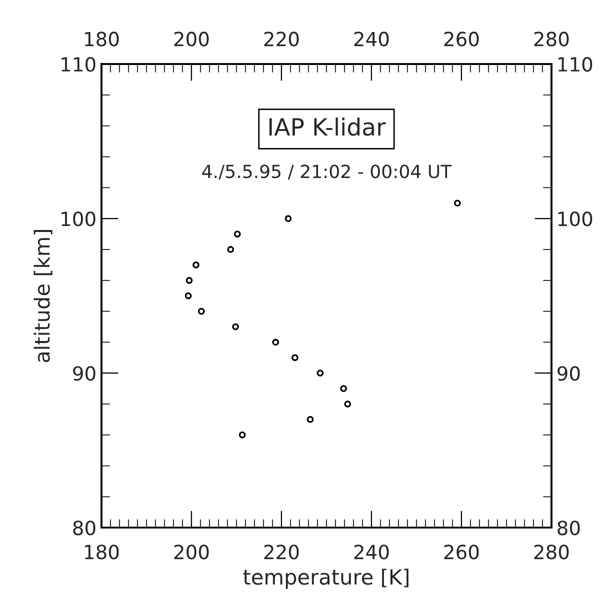 Image resolution: width=604 pixels, height=610 pixels. Describe the element at coordinates (569, 373) in the screenshot. I see `y2-tick-label: 90` at that location.